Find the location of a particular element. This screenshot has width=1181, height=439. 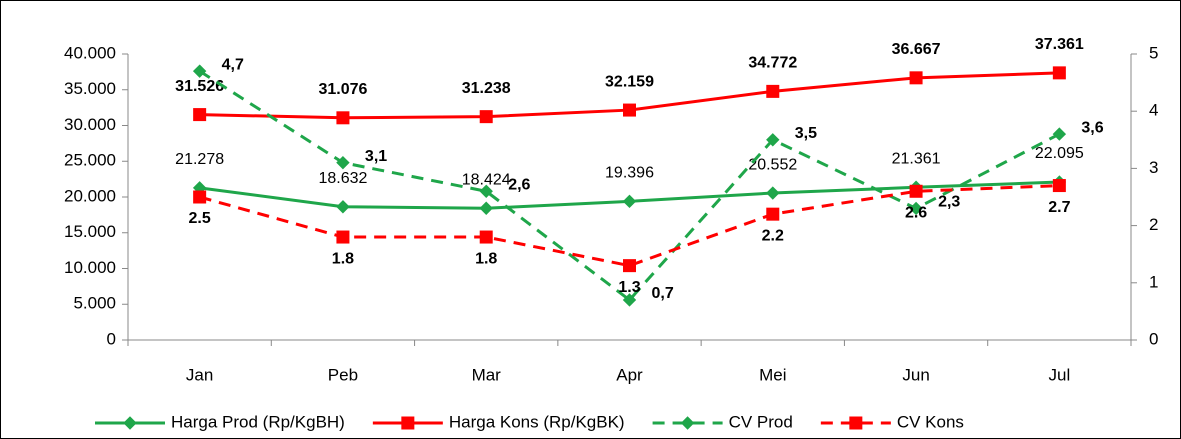

value-label: 2.5 is located at coordinates (200, 218).